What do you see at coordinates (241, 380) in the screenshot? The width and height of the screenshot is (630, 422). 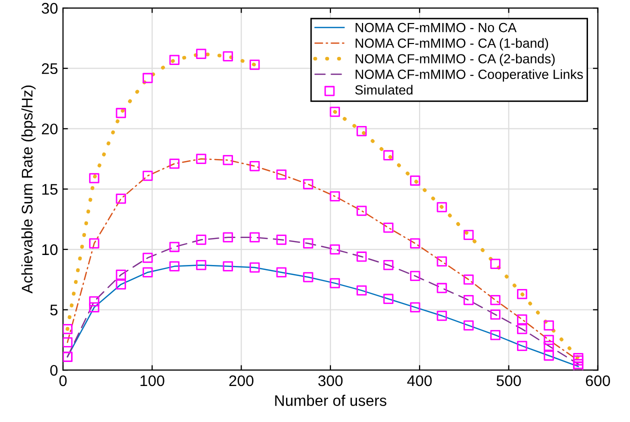 I see `x-tick-label: 200` at bounding box center [241, 380].